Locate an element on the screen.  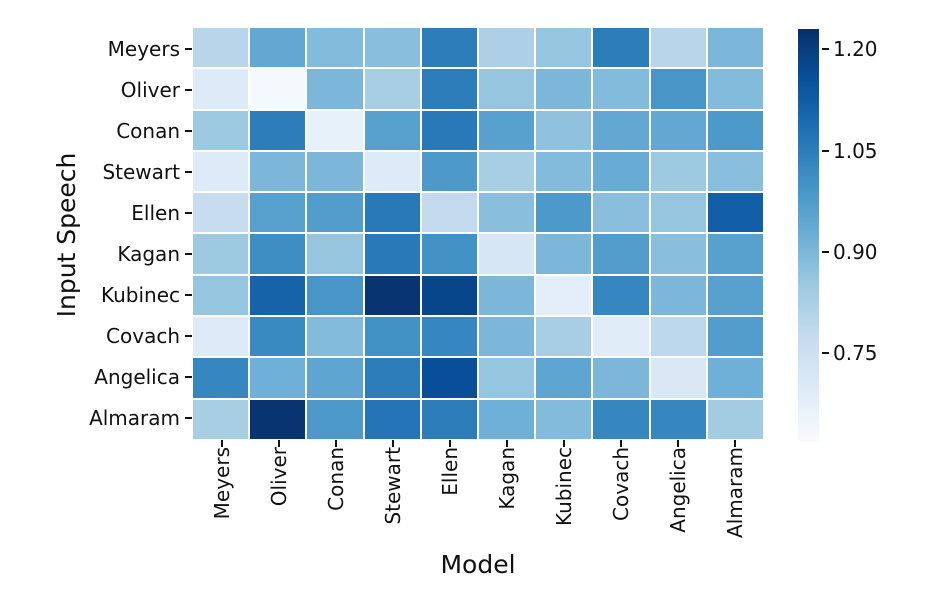
y-tick-label: Kagan is located at coordinates (148, 254).